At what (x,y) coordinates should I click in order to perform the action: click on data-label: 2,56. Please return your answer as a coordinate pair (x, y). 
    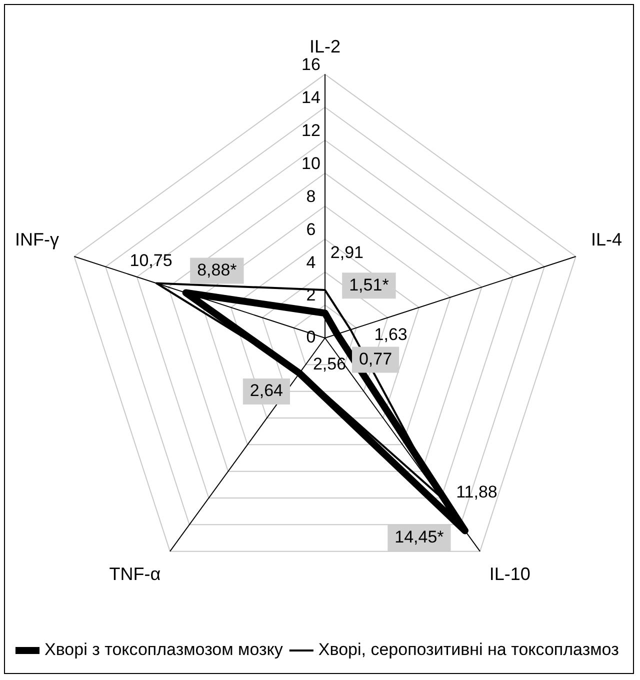
    Looking at the image, I should click on (329, 364).